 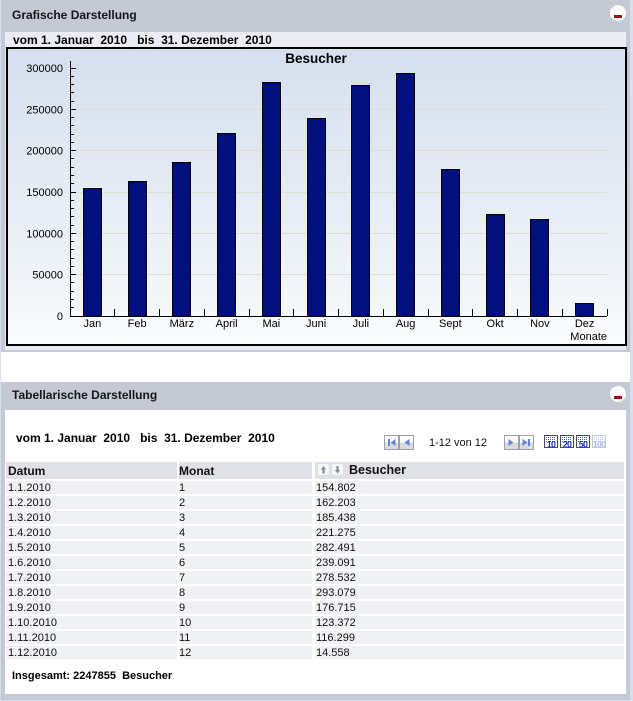 I want to click on svg-text: April, so click(x=227, y=324).